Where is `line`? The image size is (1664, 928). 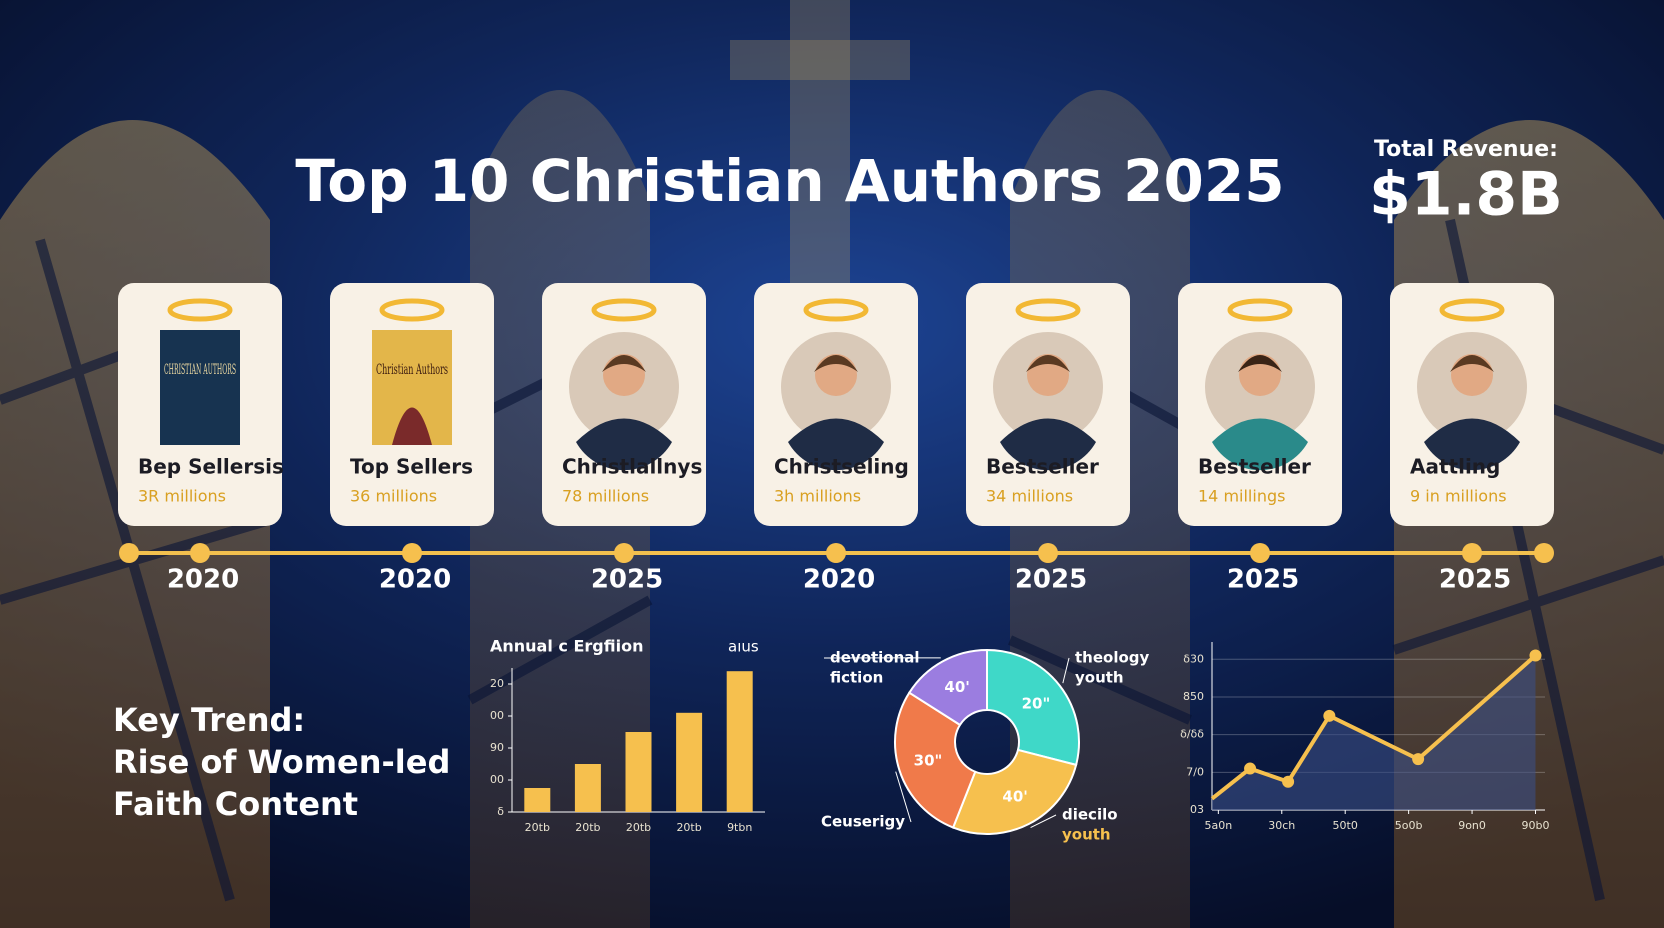
line is located at coordinates (1373, 727).